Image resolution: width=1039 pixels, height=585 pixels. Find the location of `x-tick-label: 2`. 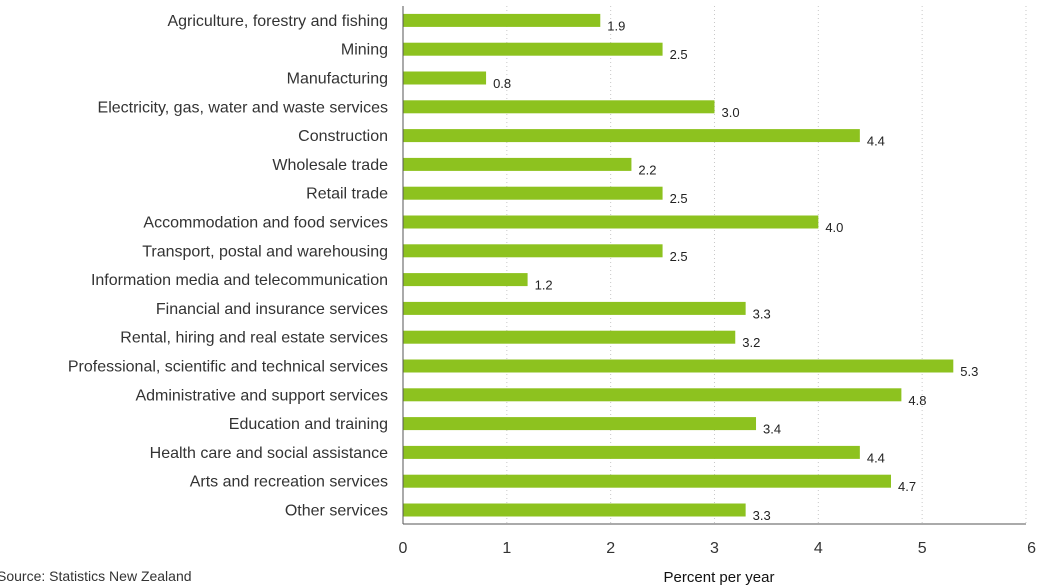

x-tick-label: 2 is located at coordinates (610, 548).